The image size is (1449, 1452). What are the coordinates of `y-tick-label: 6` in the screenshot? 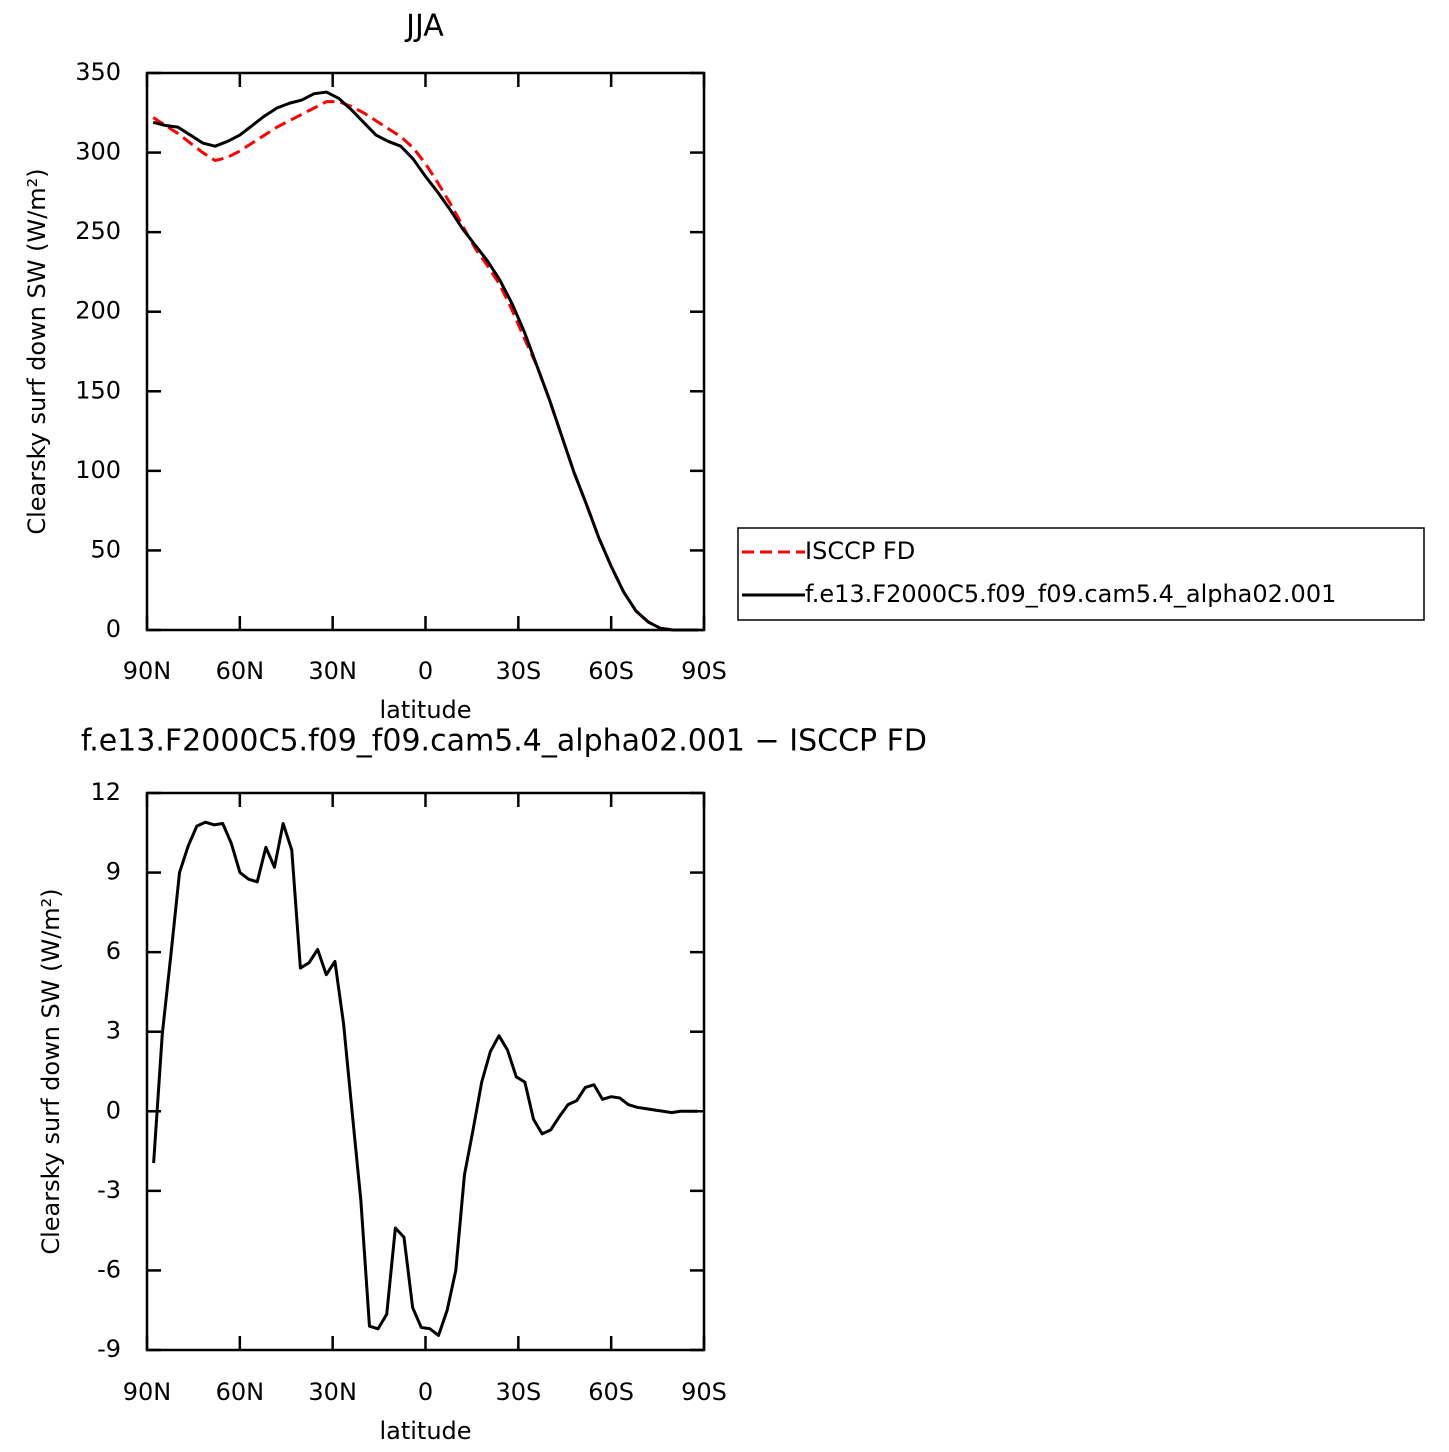 It's located at (113, 951).